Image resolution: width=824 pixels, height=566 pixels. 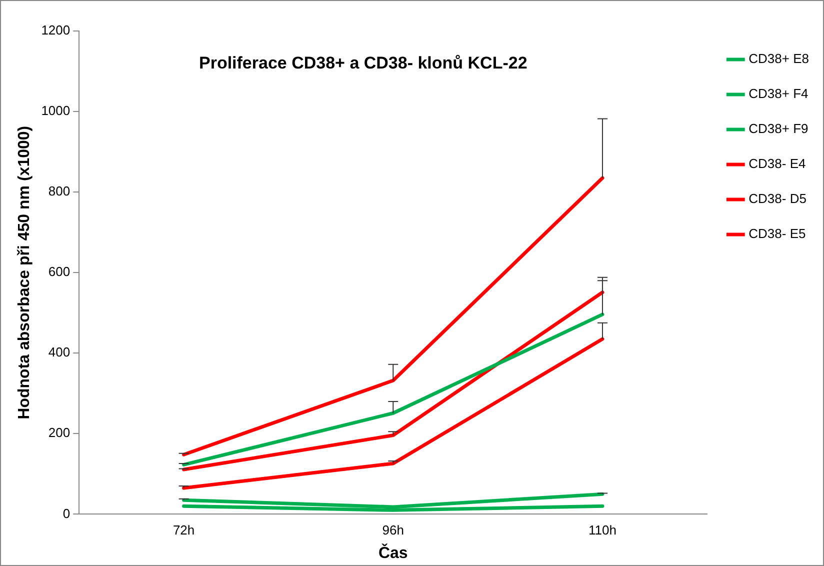 What do you see at coordinates (59, 191) in the screenshot?
I see `y-tick-label: 800` at bounding box center [59, 191].